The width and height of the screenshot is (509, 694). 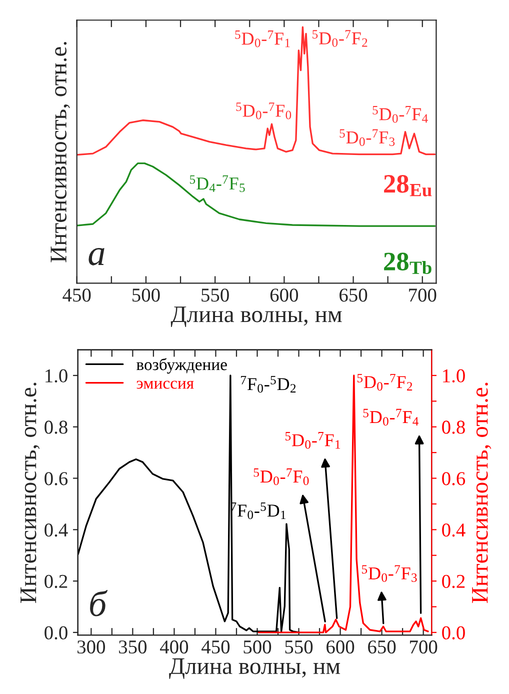 I want to click on legend-label: эмиссия, so click(x=165, y=384).